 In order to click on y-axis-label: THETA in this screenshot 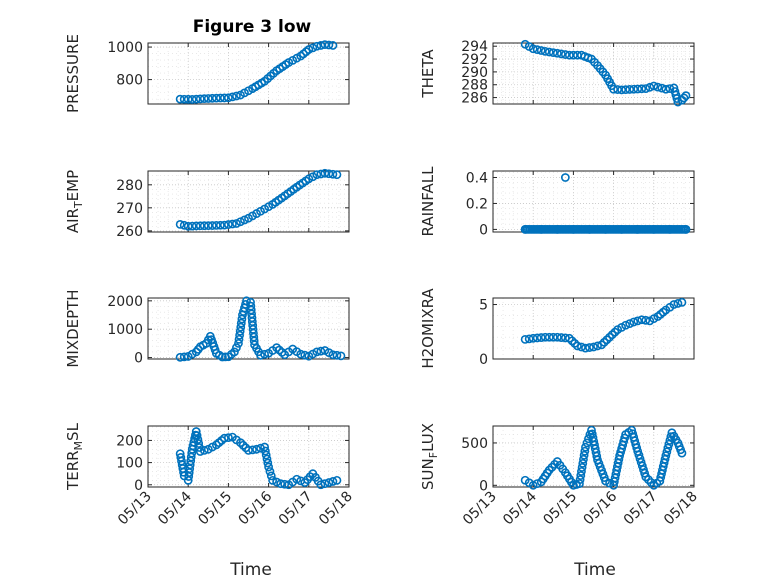, I will do `click(428, 74)`.